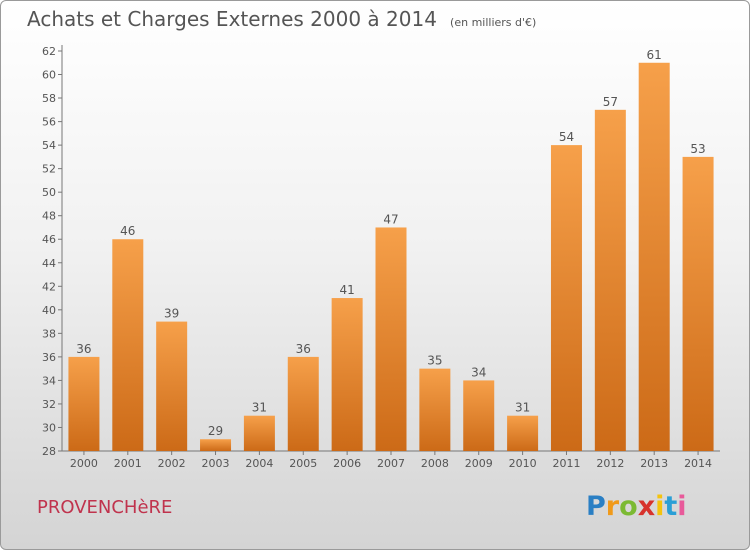  I want to click on bar-2013, so click(654, 256).